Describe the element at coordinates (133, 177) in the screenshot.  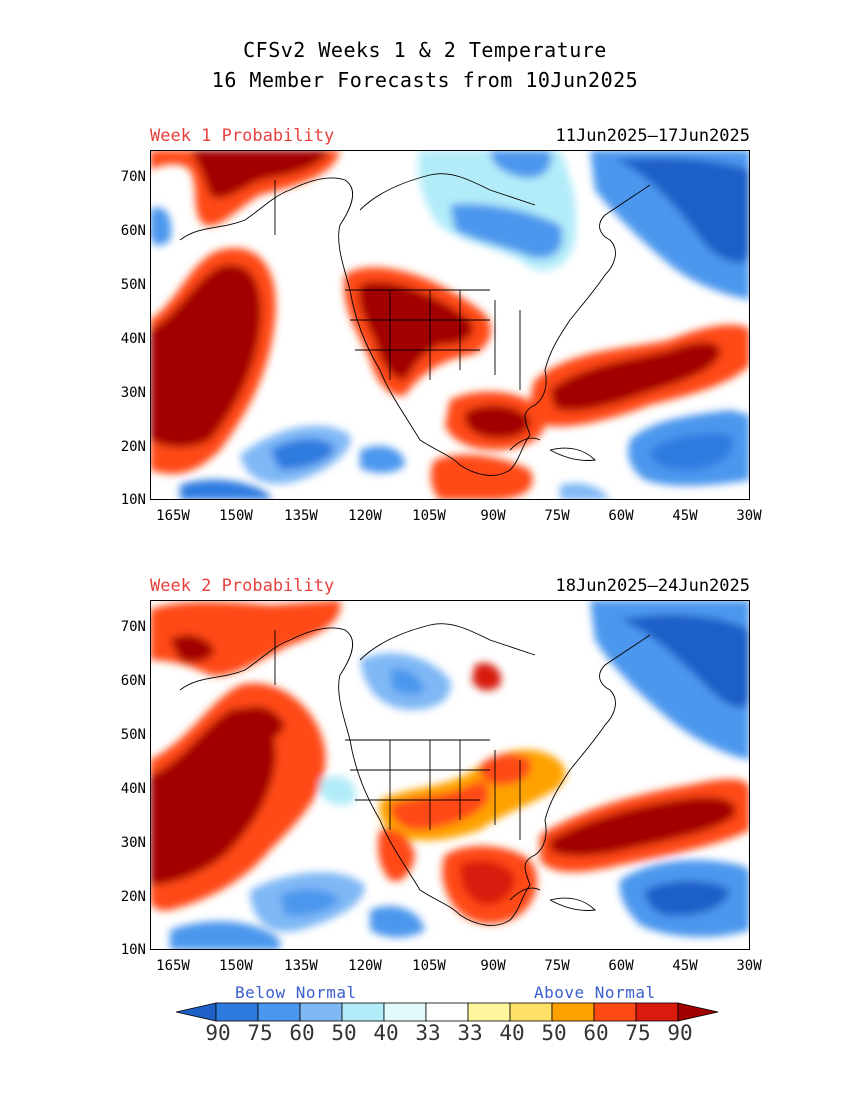
I see `week1-lat-70n: 70N` at that location.